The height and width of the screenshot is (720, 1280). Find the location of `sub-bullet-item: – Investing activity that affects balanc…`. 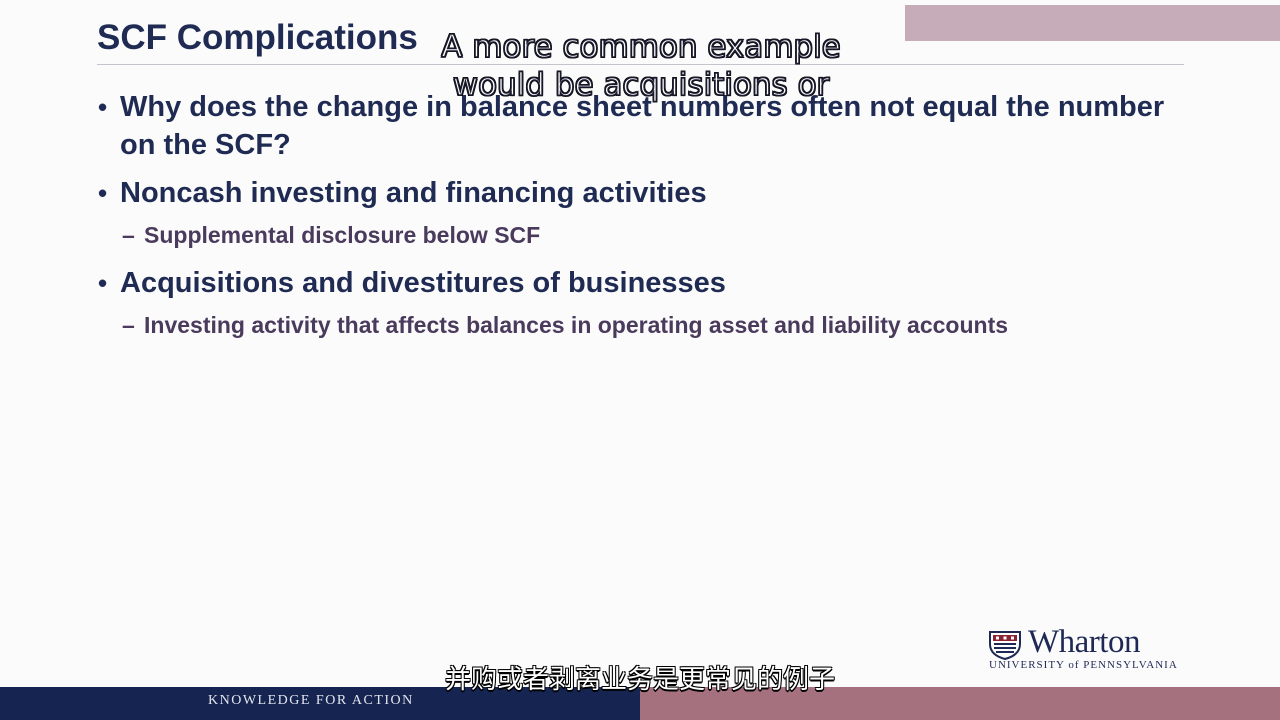

sub-bullet-item: – Investing activity that affects balanc… is located at coordinates (648, 325).